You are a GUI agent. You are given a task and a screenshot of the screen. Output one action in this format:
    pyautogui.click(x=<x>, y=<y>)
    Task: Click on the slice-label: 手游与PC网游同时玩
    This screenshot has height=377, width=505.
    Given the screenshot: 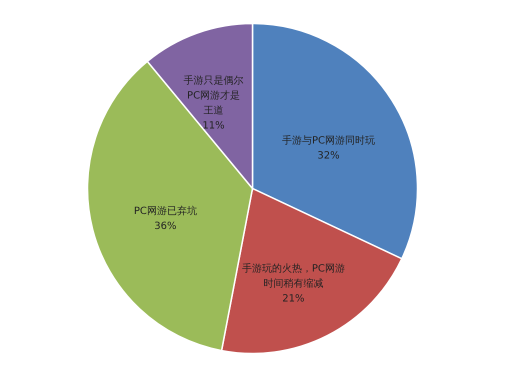 What is the action you would take?
    pyautogui.click(x=328, y=140)
    